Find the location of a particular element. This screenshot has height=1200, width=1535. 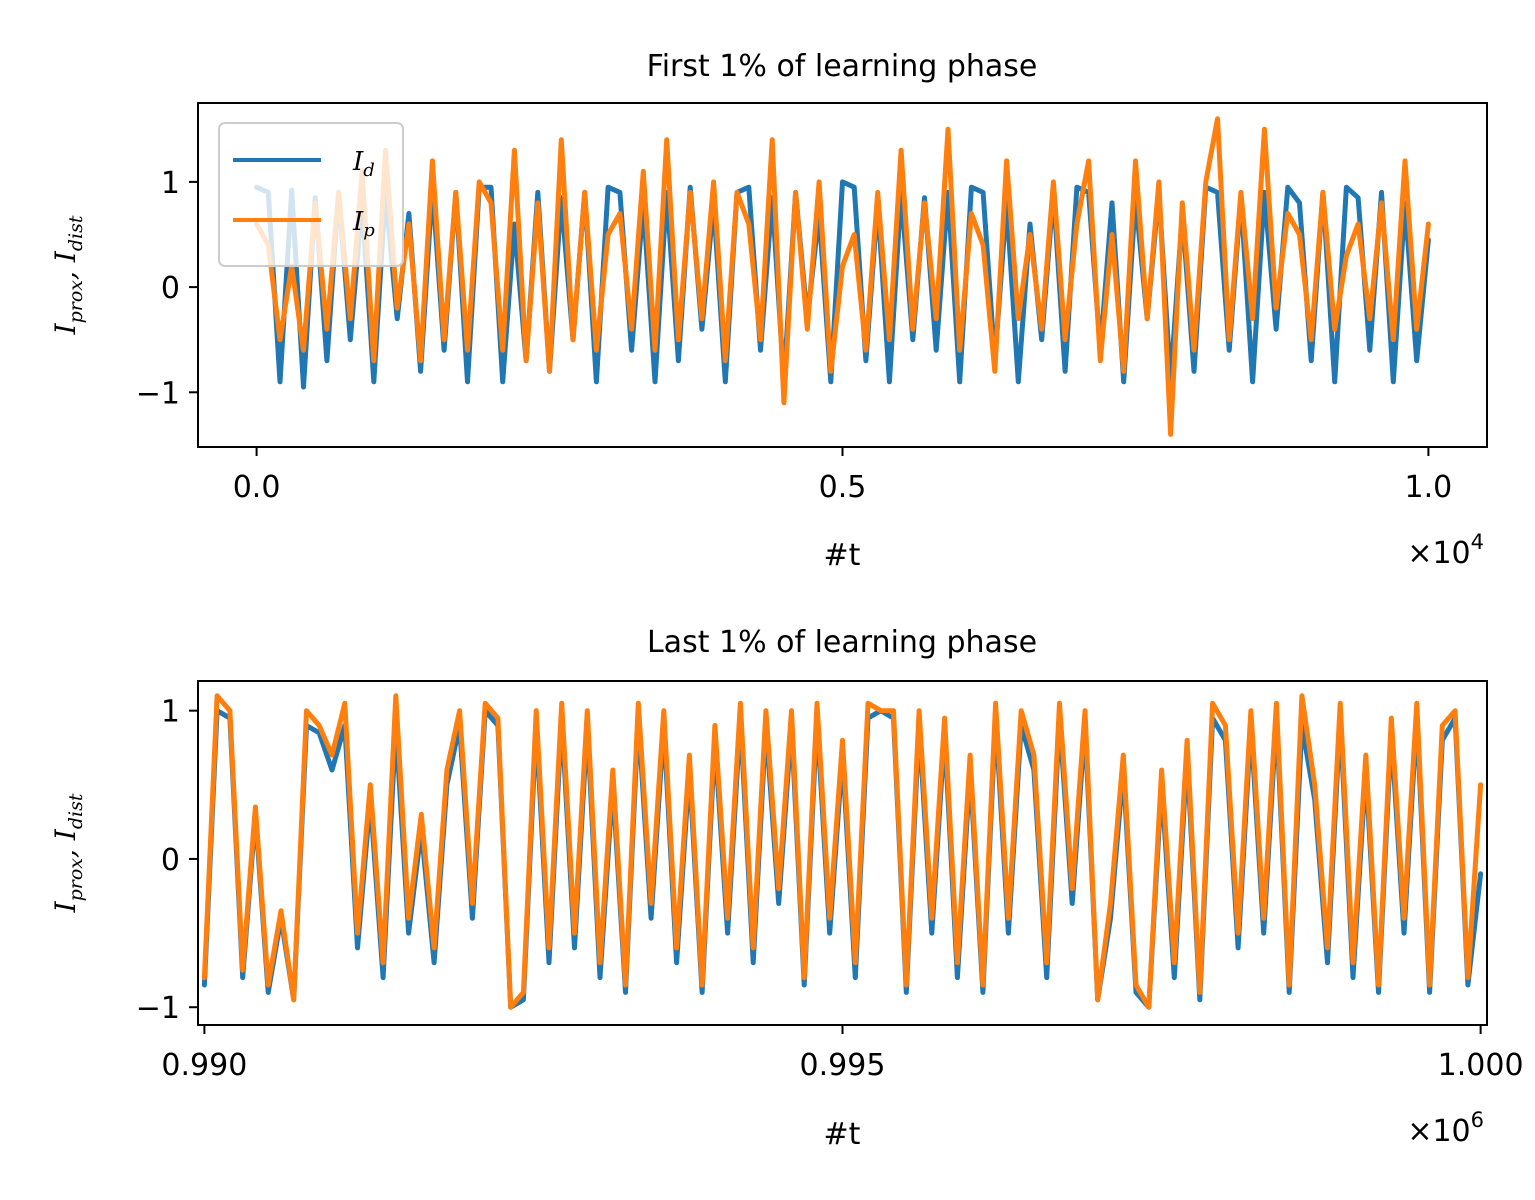

legend: Id Ip is located at coordinates (311, 194).